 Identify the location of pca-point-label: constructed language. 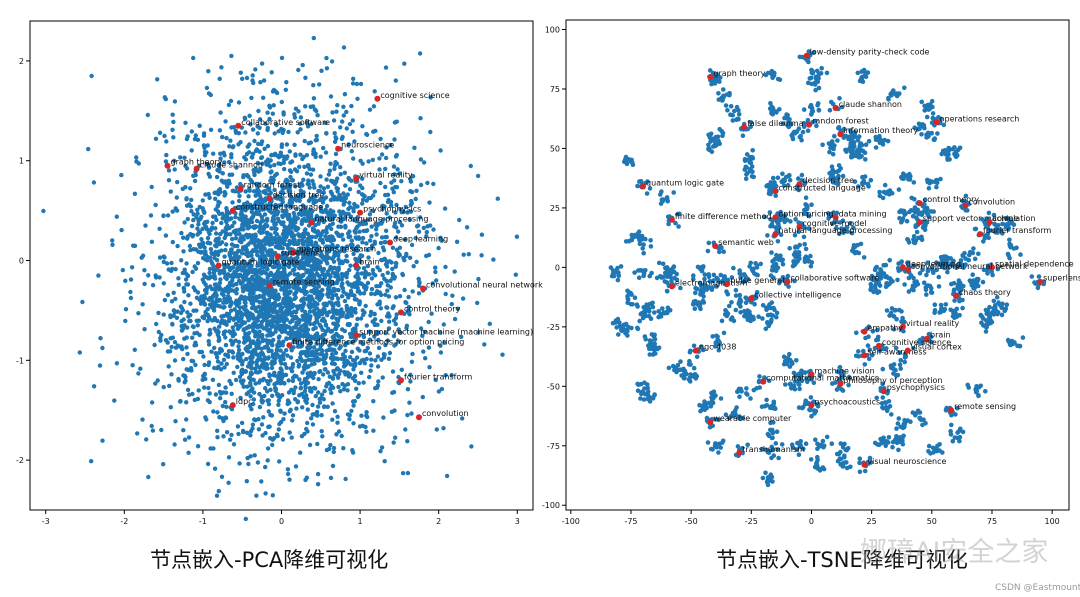
(279, 207).